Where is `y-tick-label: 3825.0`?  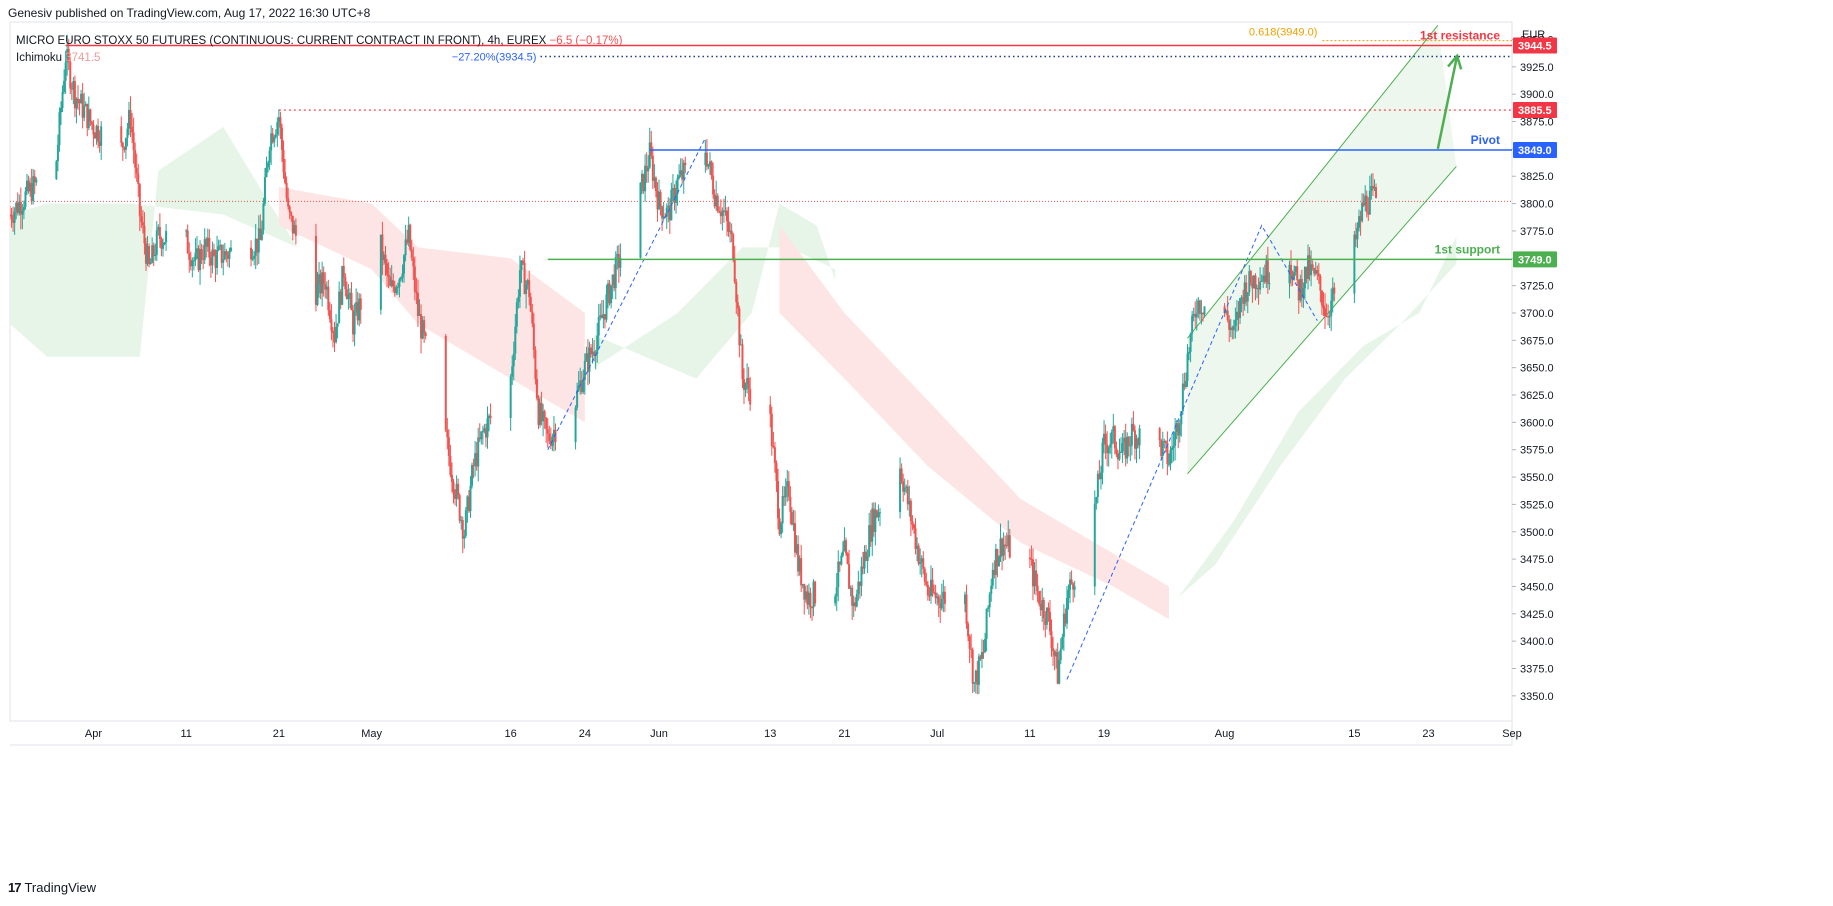
y-tick-label: 3825.0 is located at coordinates (1537, 177).